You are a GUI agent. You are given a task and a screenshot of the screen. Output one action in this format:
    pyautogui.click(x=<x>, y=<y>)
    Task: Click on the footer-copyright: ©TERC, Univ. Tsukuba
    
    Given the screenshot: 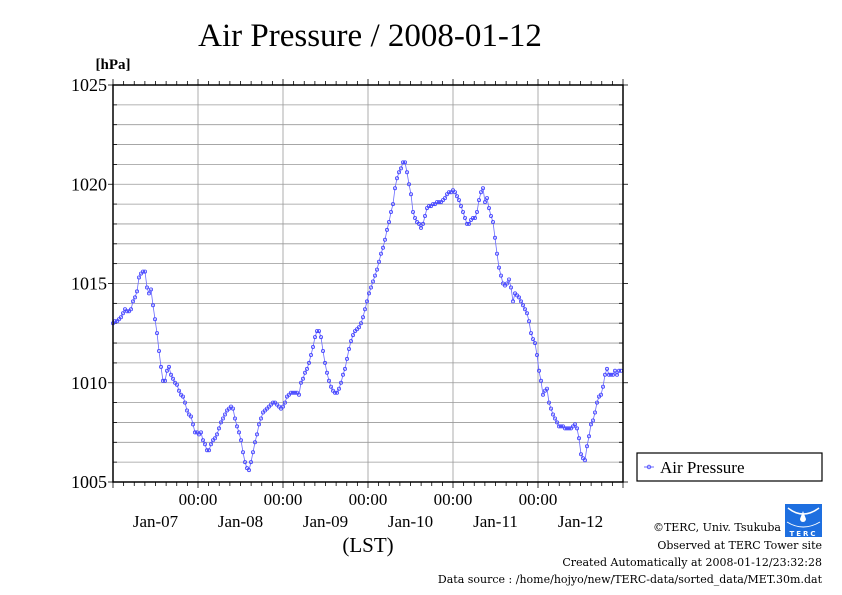 What is the action you would take?
    pyautogui.click(x=717, y=527)
    